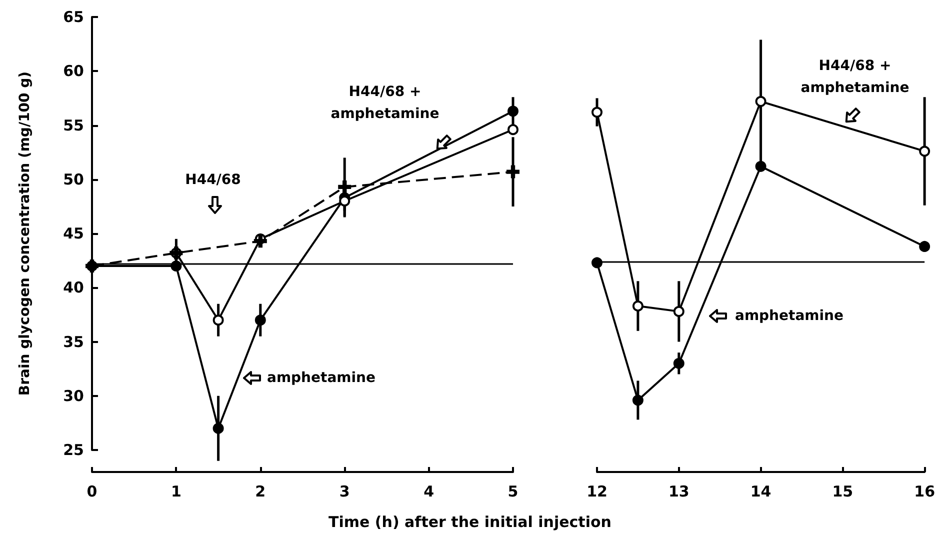 The height and width of the screenshot is (540, 938). I want to click on y-tick-label: 30, so click(73, 395).